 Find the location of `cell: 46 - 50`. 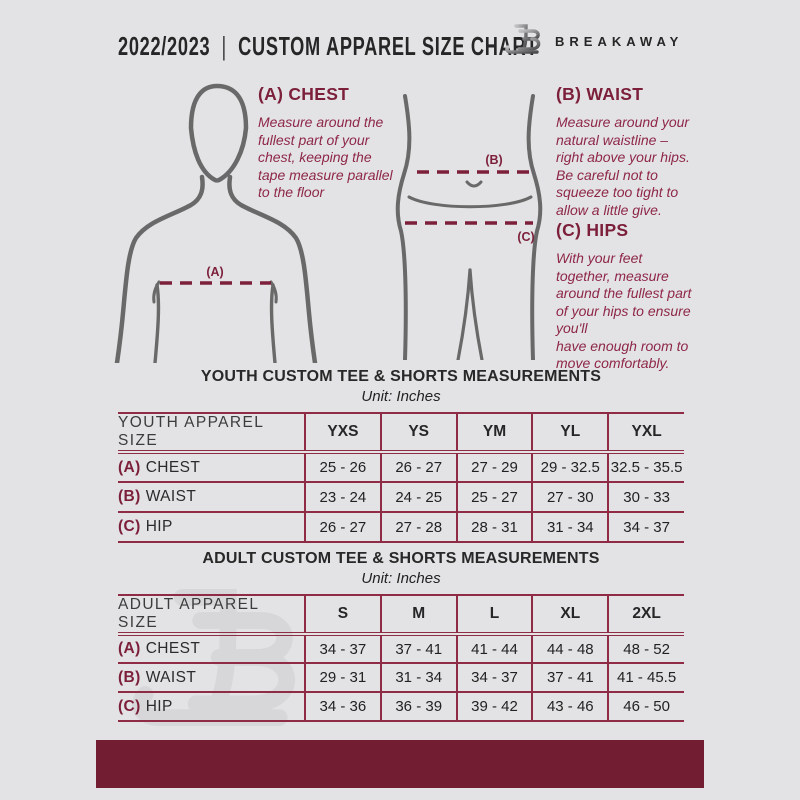

cell: 46 - 50 is located at coordinates (645, 707).